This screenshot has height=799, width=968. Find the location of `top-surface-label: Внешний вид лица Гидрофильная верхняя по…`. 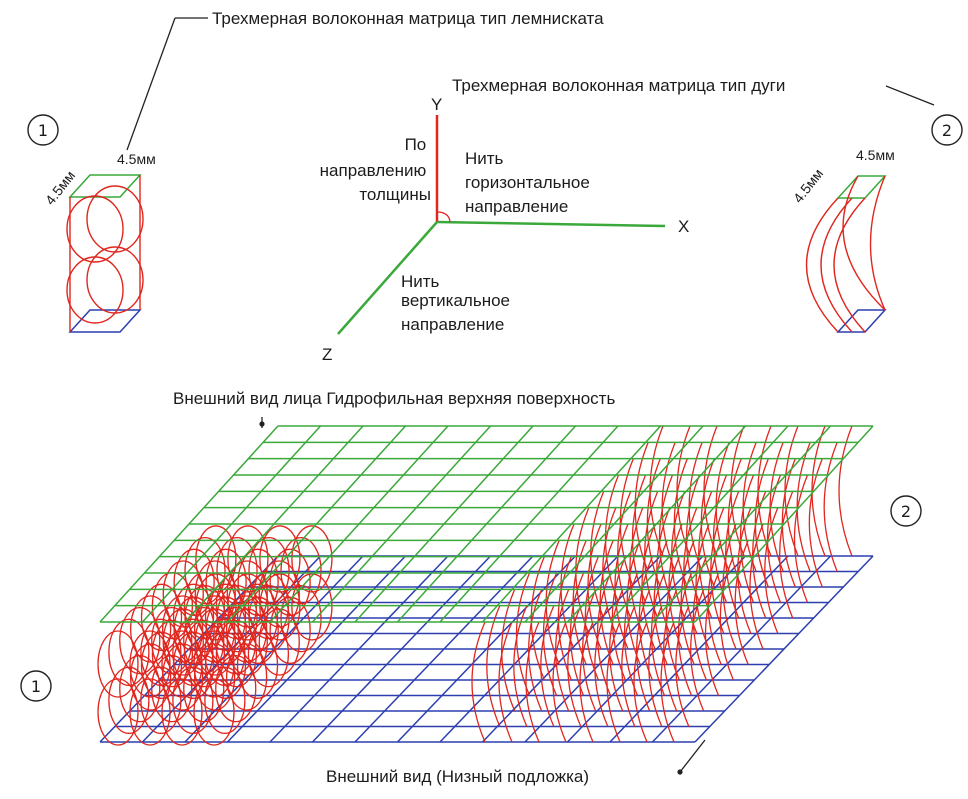

top-surface-label: Внешний вид лица Гидрофильная верхняя по… is located at coordinates (394, 398).